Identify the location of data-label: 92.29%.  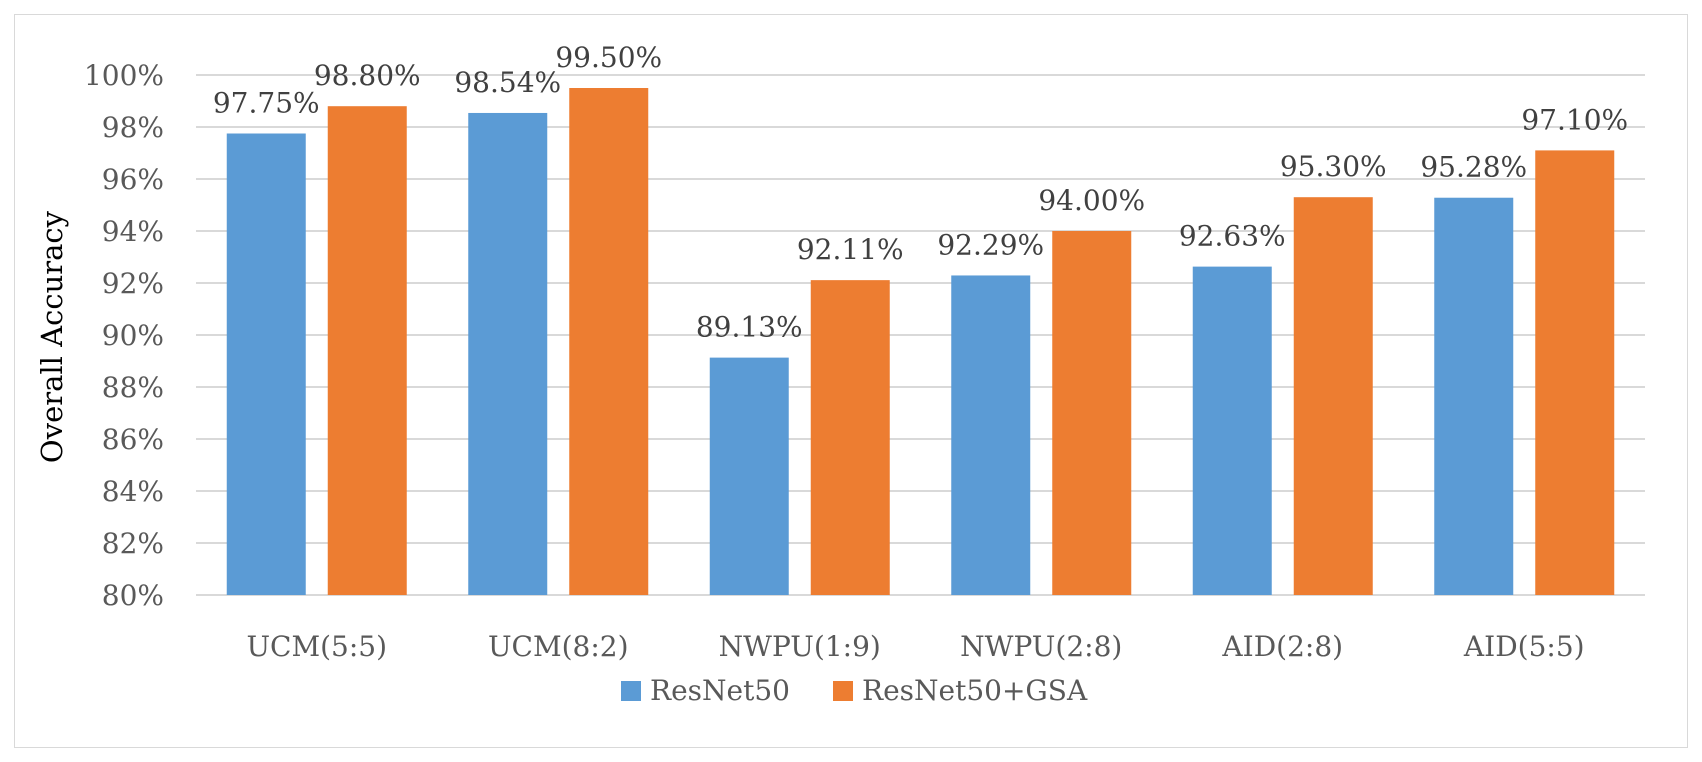
(990, 244).